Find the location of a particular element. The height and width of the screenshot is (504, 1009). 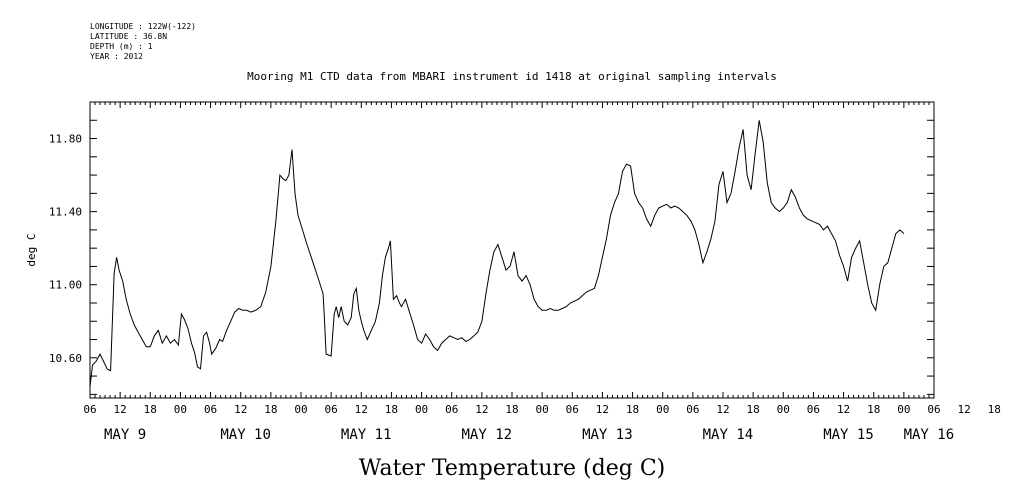

day-label: MAY 10 is located at coordinates (245, 435).